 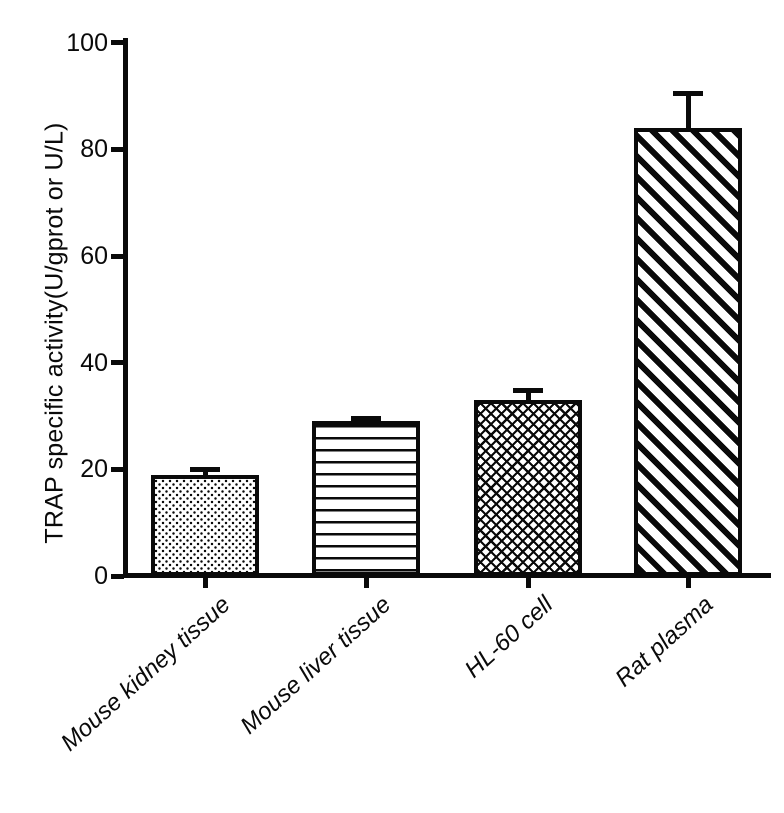 I want to click on bar-mouse-kidney-tissue, so click(x=205, y=525).